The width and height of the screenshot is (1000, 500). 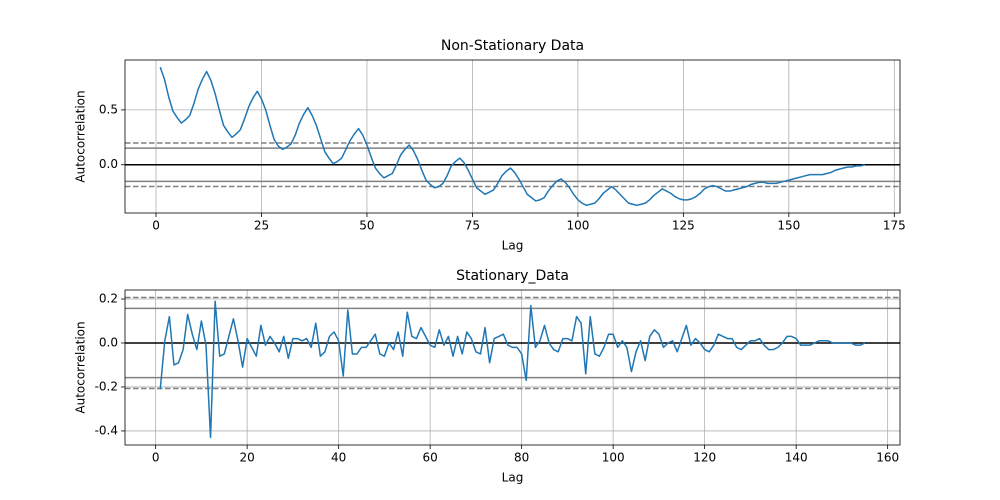 What do you see at coordinates (108, 109) in the screenshot?
I see `y-tick-label: 0.5` at bounding box center [108, 109].